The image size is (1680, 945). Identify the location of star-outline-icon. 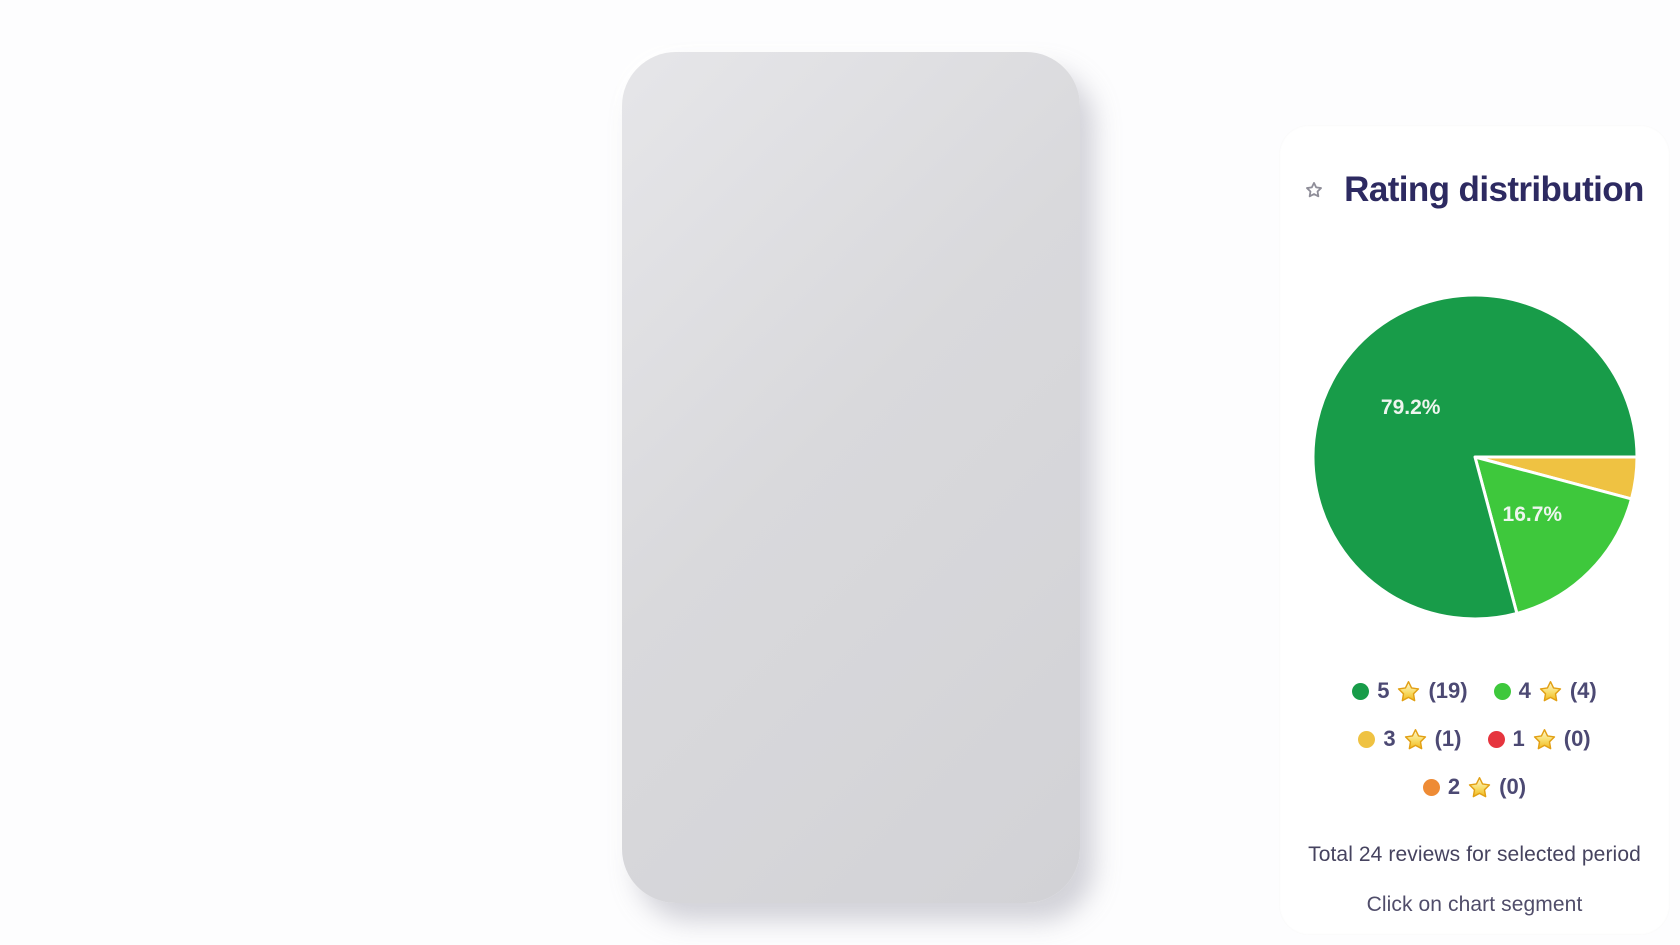
(1314, 190).